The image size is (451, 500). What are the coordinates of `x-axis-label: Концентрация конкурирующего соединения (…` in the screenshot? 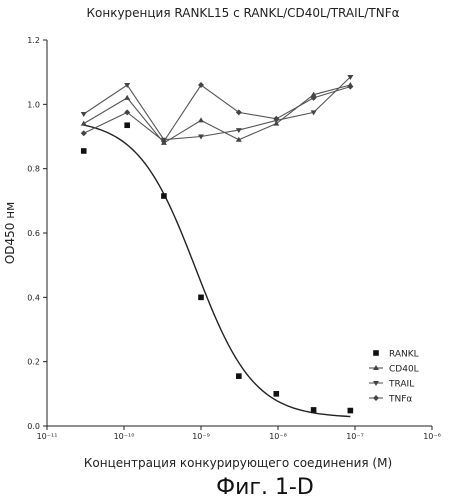 It's located at (238, 463).